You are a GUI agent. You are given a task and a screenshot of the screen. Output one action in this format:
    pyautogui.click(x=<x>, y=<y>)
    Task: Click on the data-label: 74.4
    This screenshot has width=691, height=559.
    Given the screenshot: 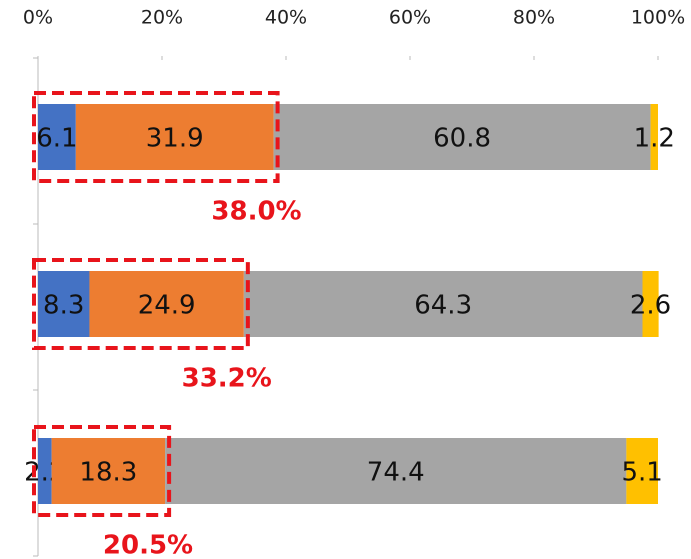 What is the action you would take?
    pyautogui.click(x=396, y=473)
    